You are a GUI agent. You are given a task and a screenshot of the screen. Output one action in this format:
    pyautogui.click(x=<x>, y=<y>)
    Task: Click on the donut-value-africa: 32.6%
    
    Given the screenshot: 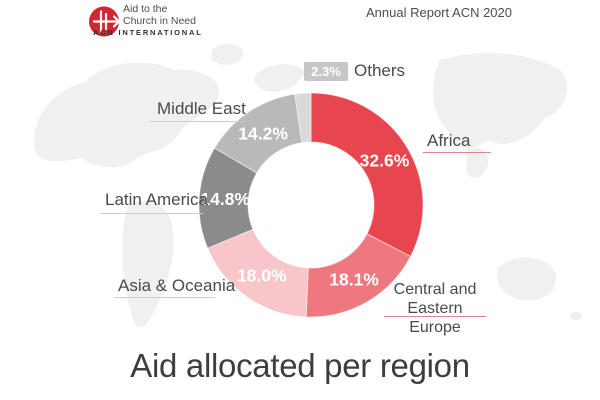 What is the action you would take?
    pyautogui.click(x=385, y=160)
    